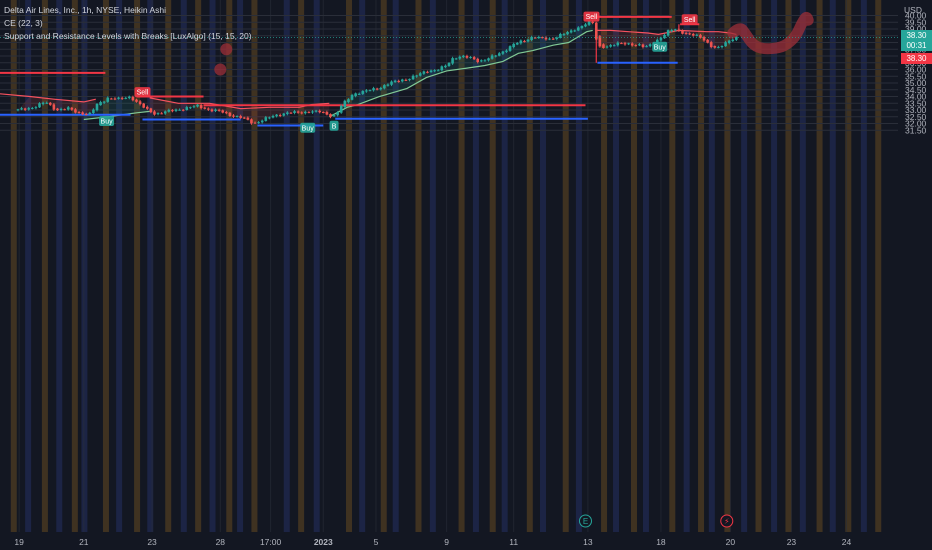 The height and width of the screenshot is (550, 932). I want to click on drawn-dot, so click(226, 49).